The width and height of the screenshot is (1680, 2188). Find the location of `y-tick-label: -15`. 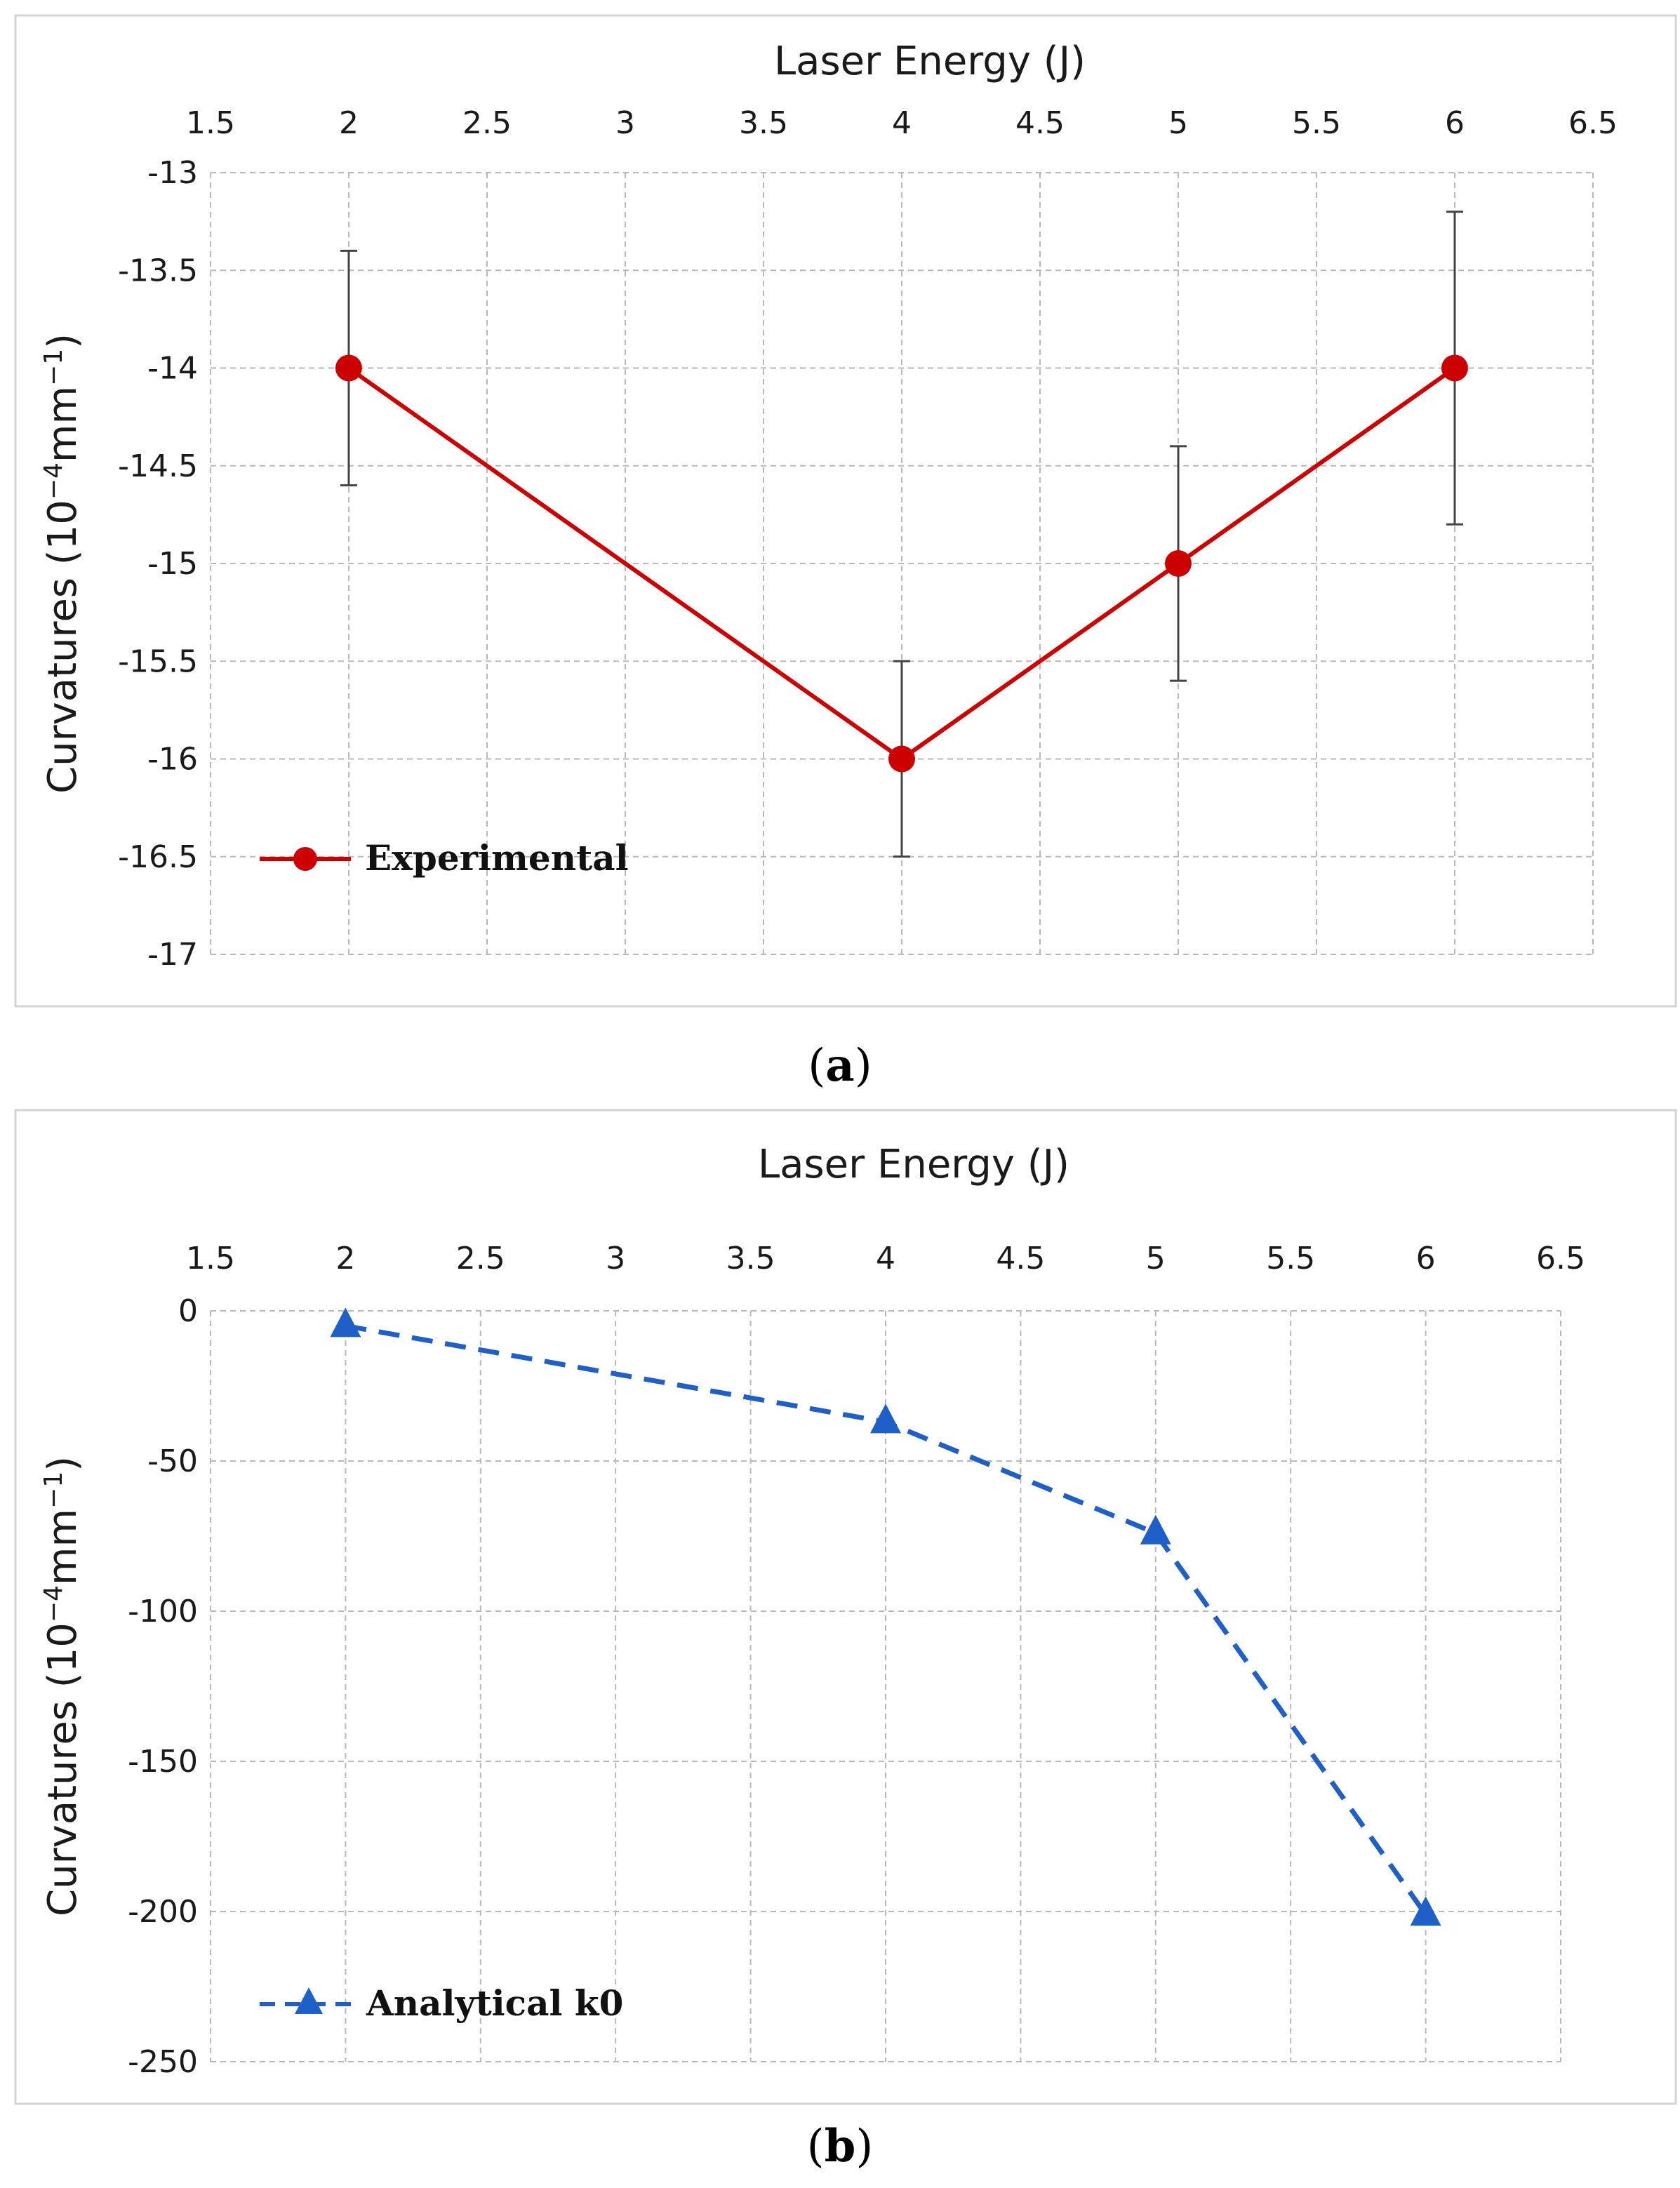

y-tick-label: -15 is located at coordinates (172, 564).